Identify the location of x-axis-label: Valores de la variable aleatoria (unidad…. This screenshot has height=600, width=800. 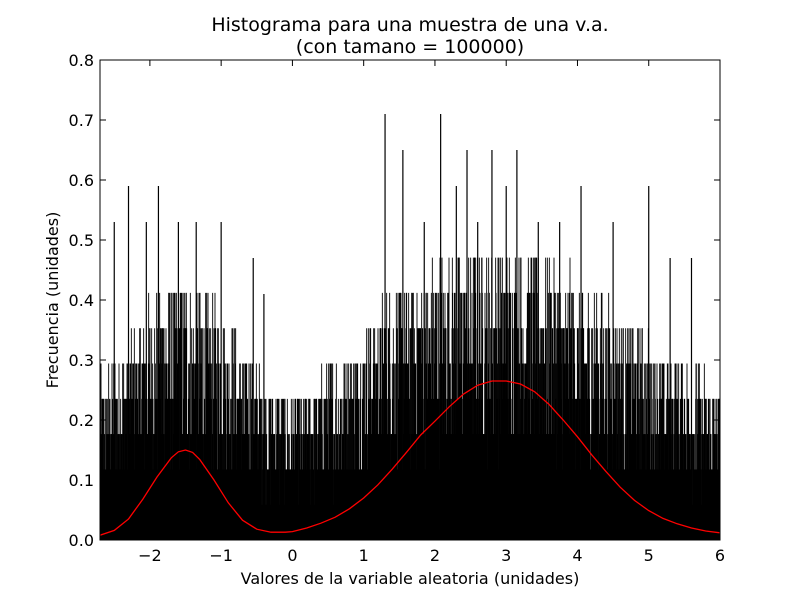
(410, 578).